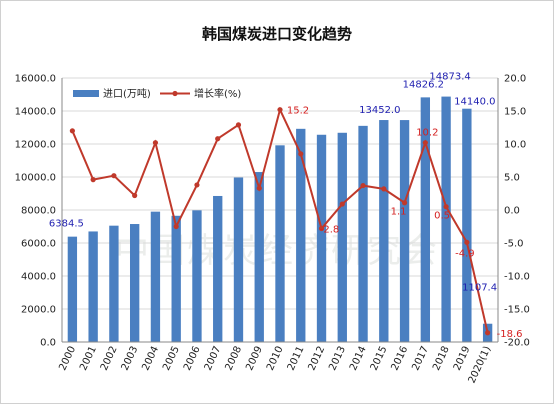  Describe the element at coordinates (48, 343) in the screenshot. I see `y-left-tick-label: 0.0` at that location.